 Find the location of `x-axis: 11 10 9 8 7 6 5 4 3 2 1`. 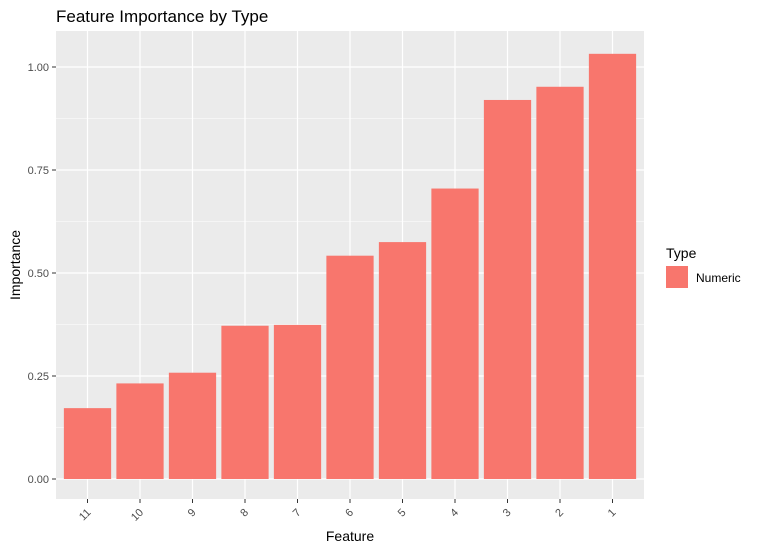

x-axis: 11 10 9 8 7 6 5 4 3 2 1 is located at coordinates (348, 511).